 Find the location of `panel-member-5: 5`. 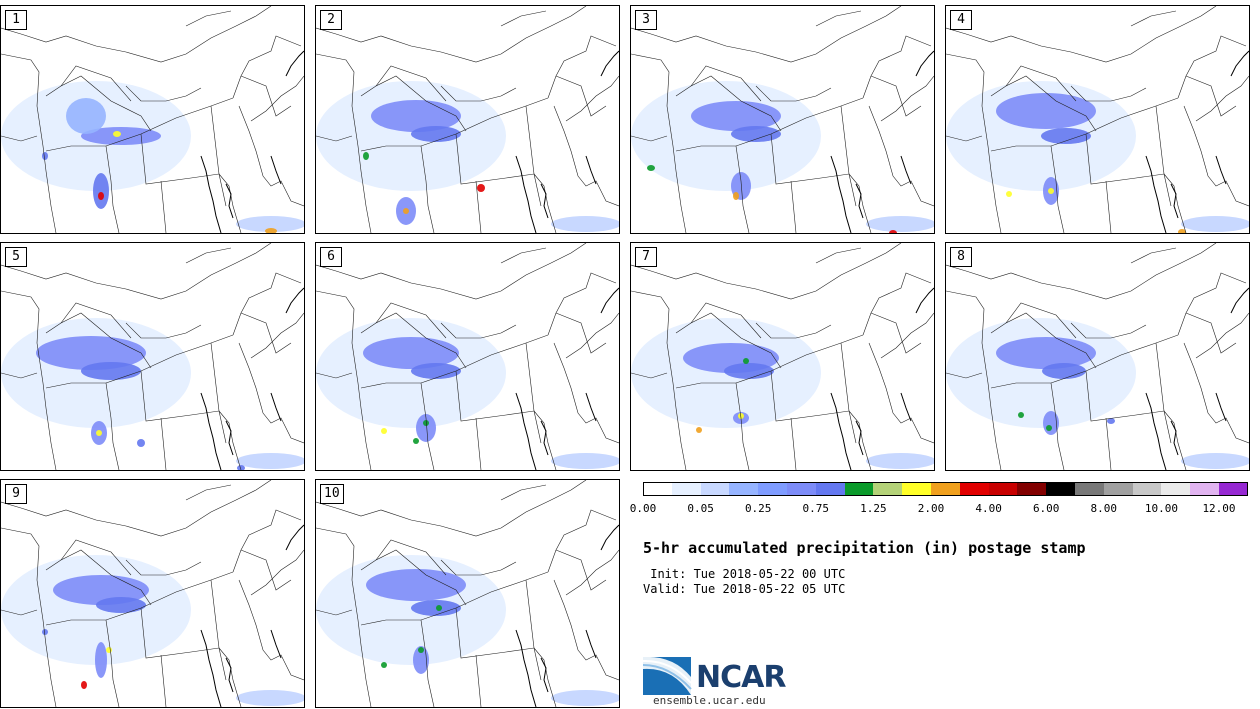

panel-member-5: 5 is located at coordinates (152, 356).